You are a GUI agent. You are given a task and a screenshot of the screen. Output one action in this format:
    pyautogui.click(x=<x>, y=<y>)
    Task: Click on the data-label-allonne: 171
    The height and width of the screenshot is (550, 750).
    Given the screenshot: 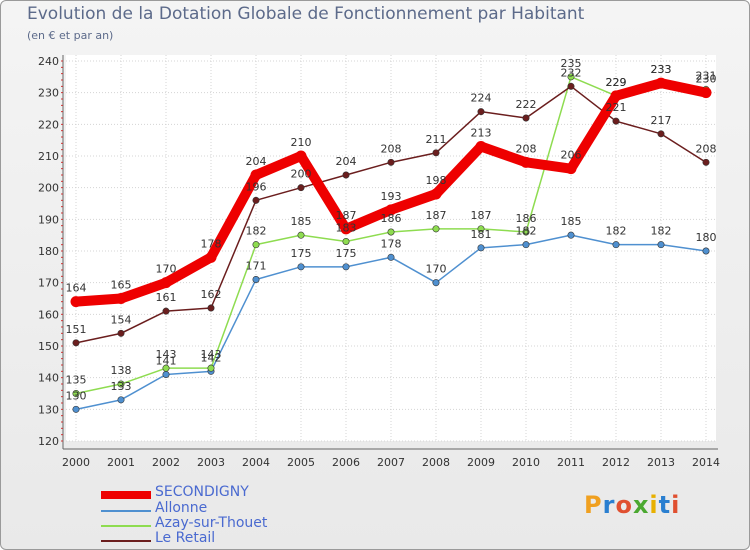 What is the action you would take?
    pyautogui.click(x=256, y=266)
    